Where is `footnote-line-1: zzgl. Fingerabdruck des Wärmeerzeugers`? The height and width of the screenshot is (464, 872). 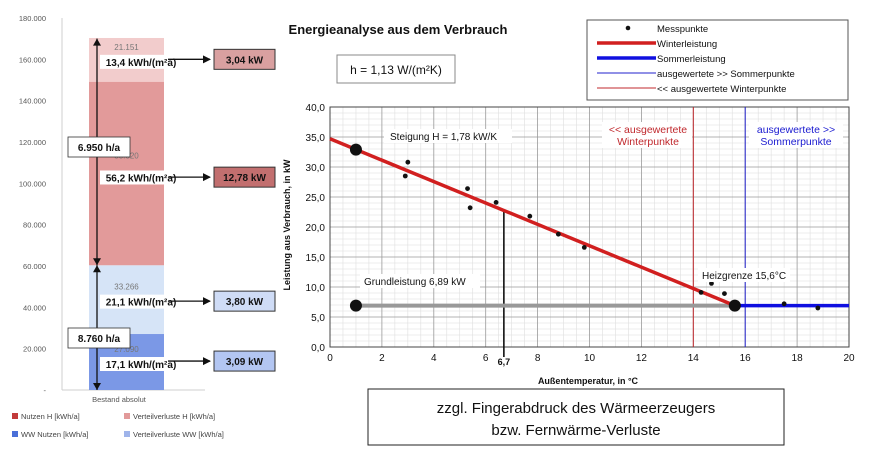
footnote-line-1: zzgl. Fingerabdruck des Wärmeerzeugers is located at coordinates (576, 408).